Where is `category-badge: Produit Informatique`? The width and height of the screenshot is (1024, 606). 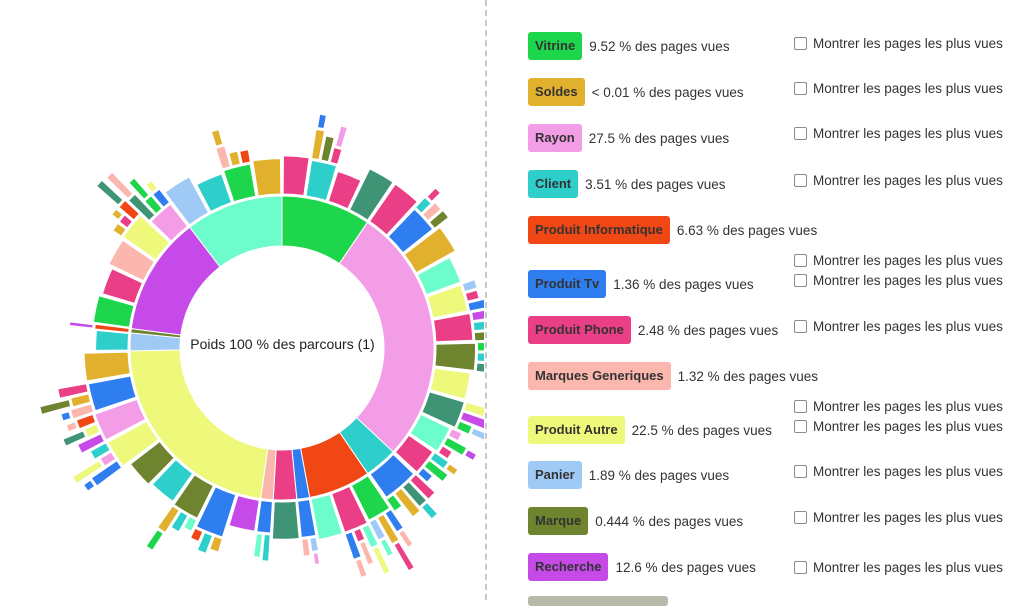
category-badge: Produit Informatique is located at coordinates (599, 230).